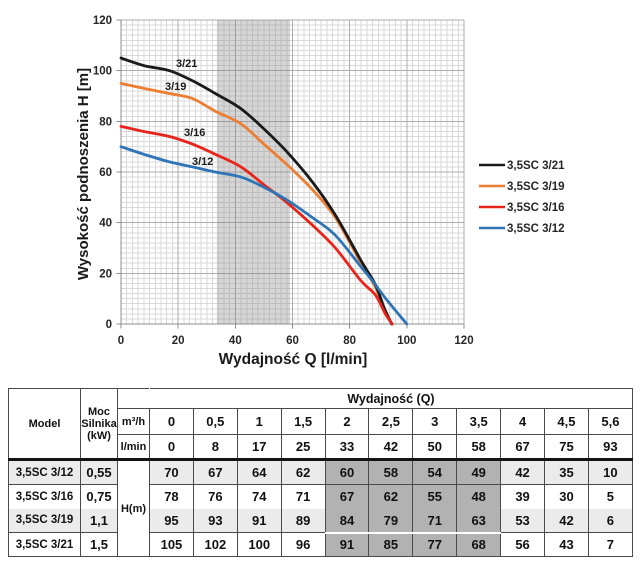 Image resolution: width=640 pixels, height=563 pixels. I want to click on svg-text: Wydajność Q [l/min], so click(293, 359).